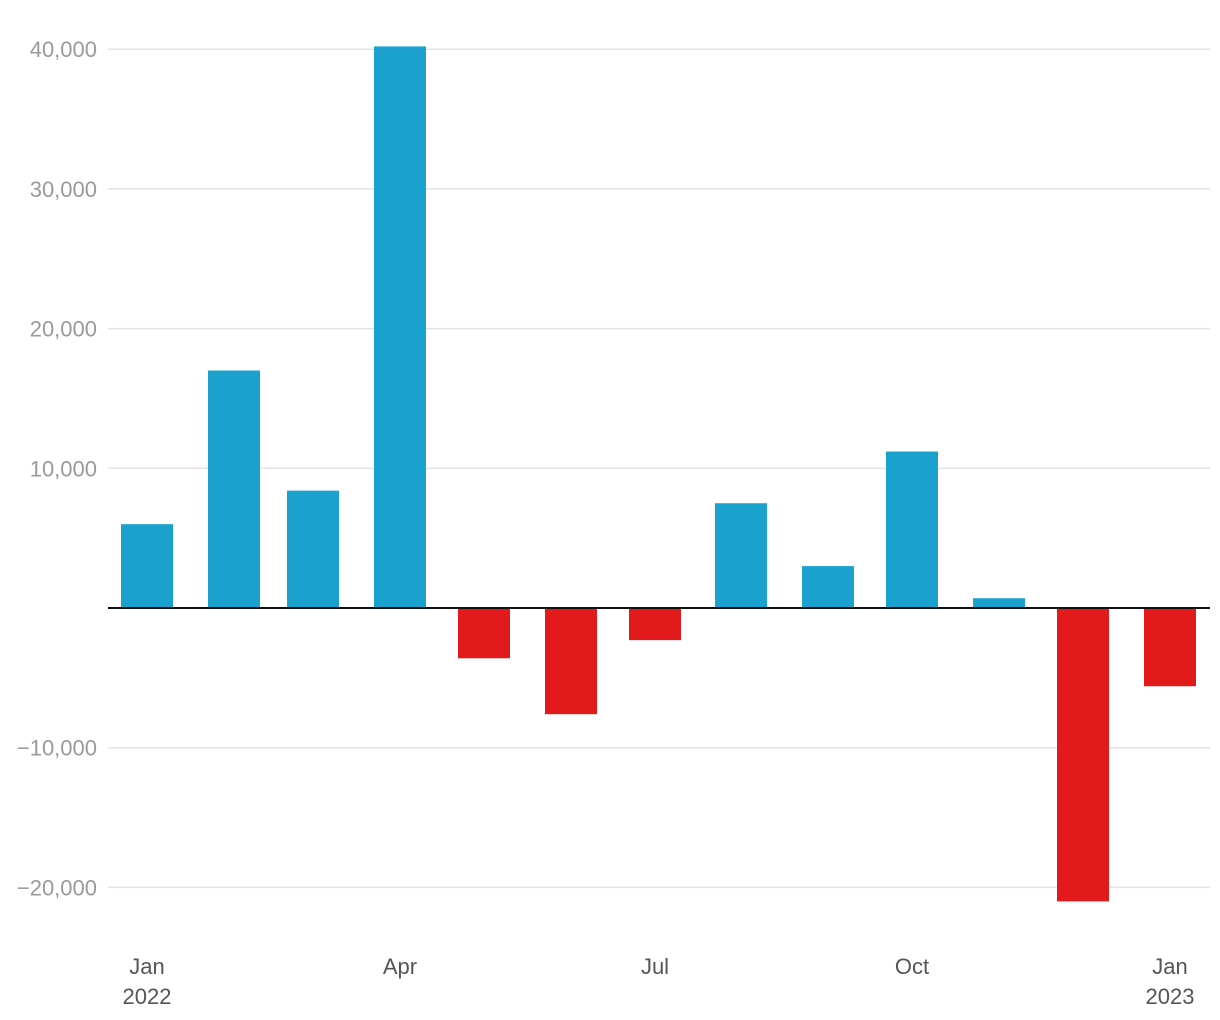  What do you see at coordinates (912, 966) in the screenshot?
I see `x-tick-label: Oct` at bounding box center [912, 966].